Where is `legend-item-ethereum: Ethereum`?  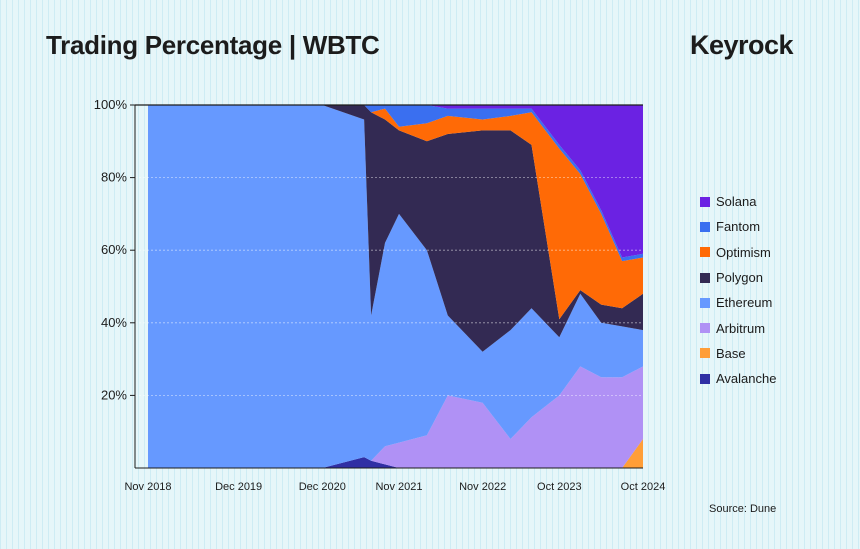 legend-item-ethereum: Ethereum is located at coordinates (738, 302).